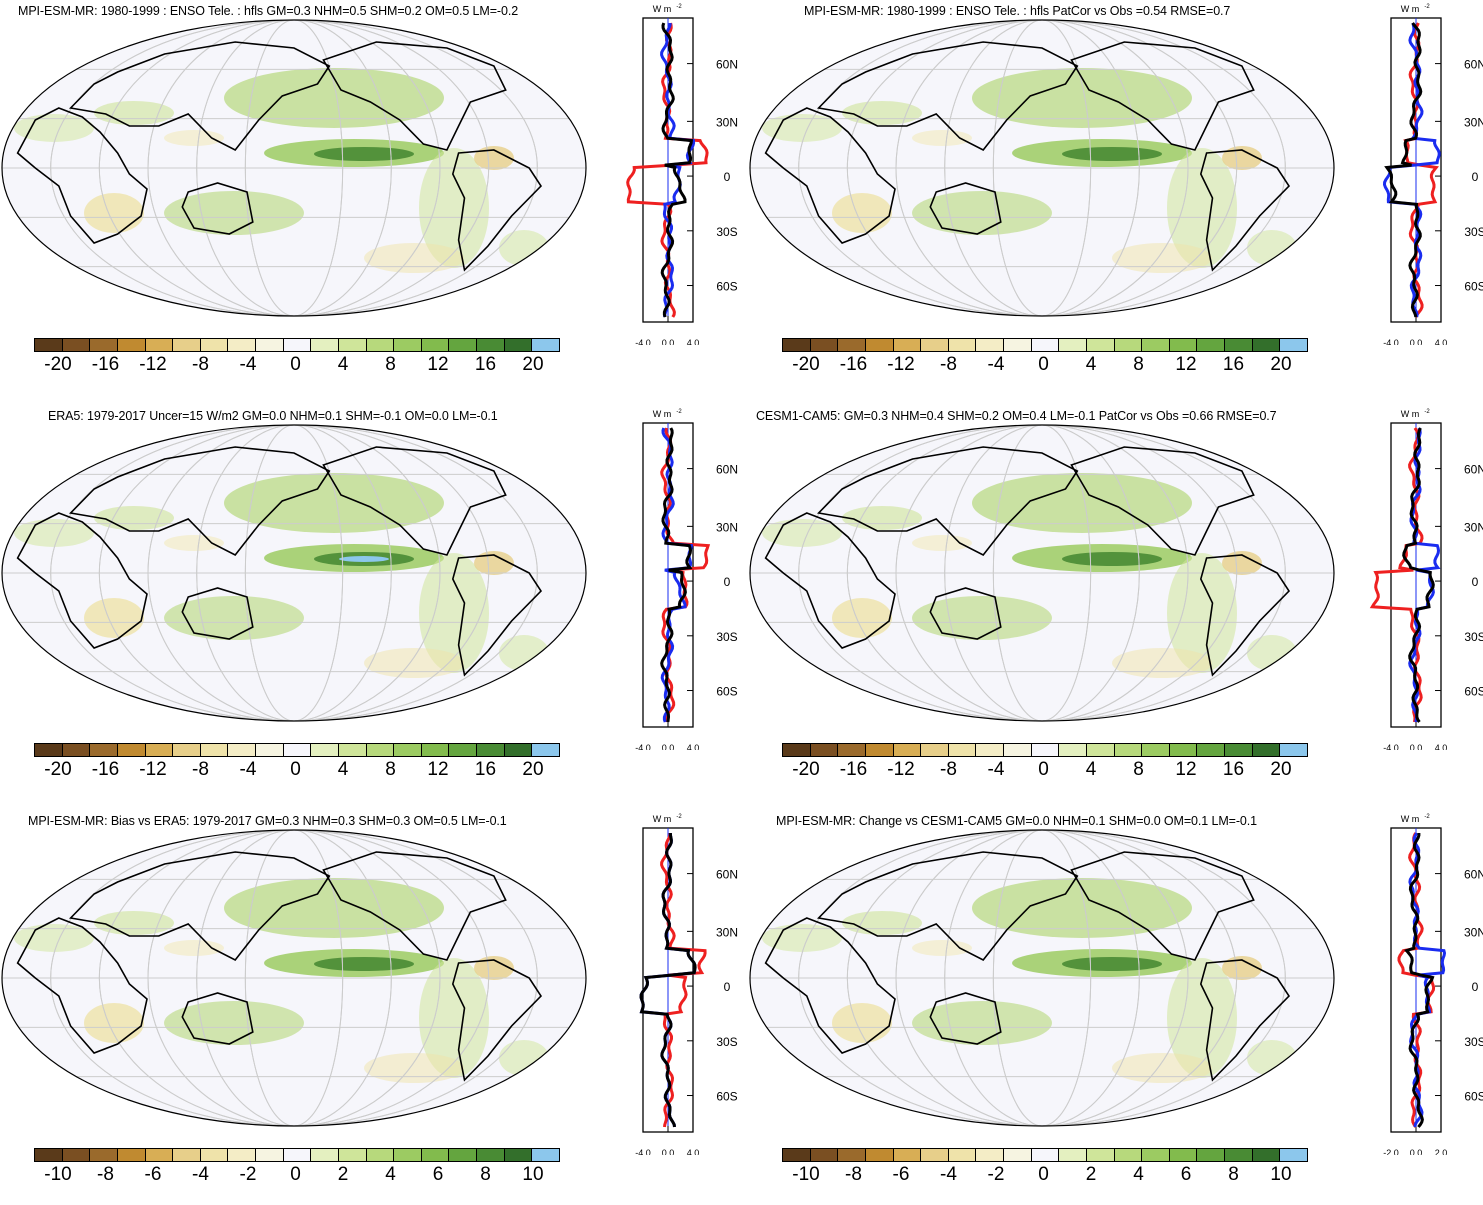  I want to click on zonal-xtick-label: 2.0, so click(1441, 1151).